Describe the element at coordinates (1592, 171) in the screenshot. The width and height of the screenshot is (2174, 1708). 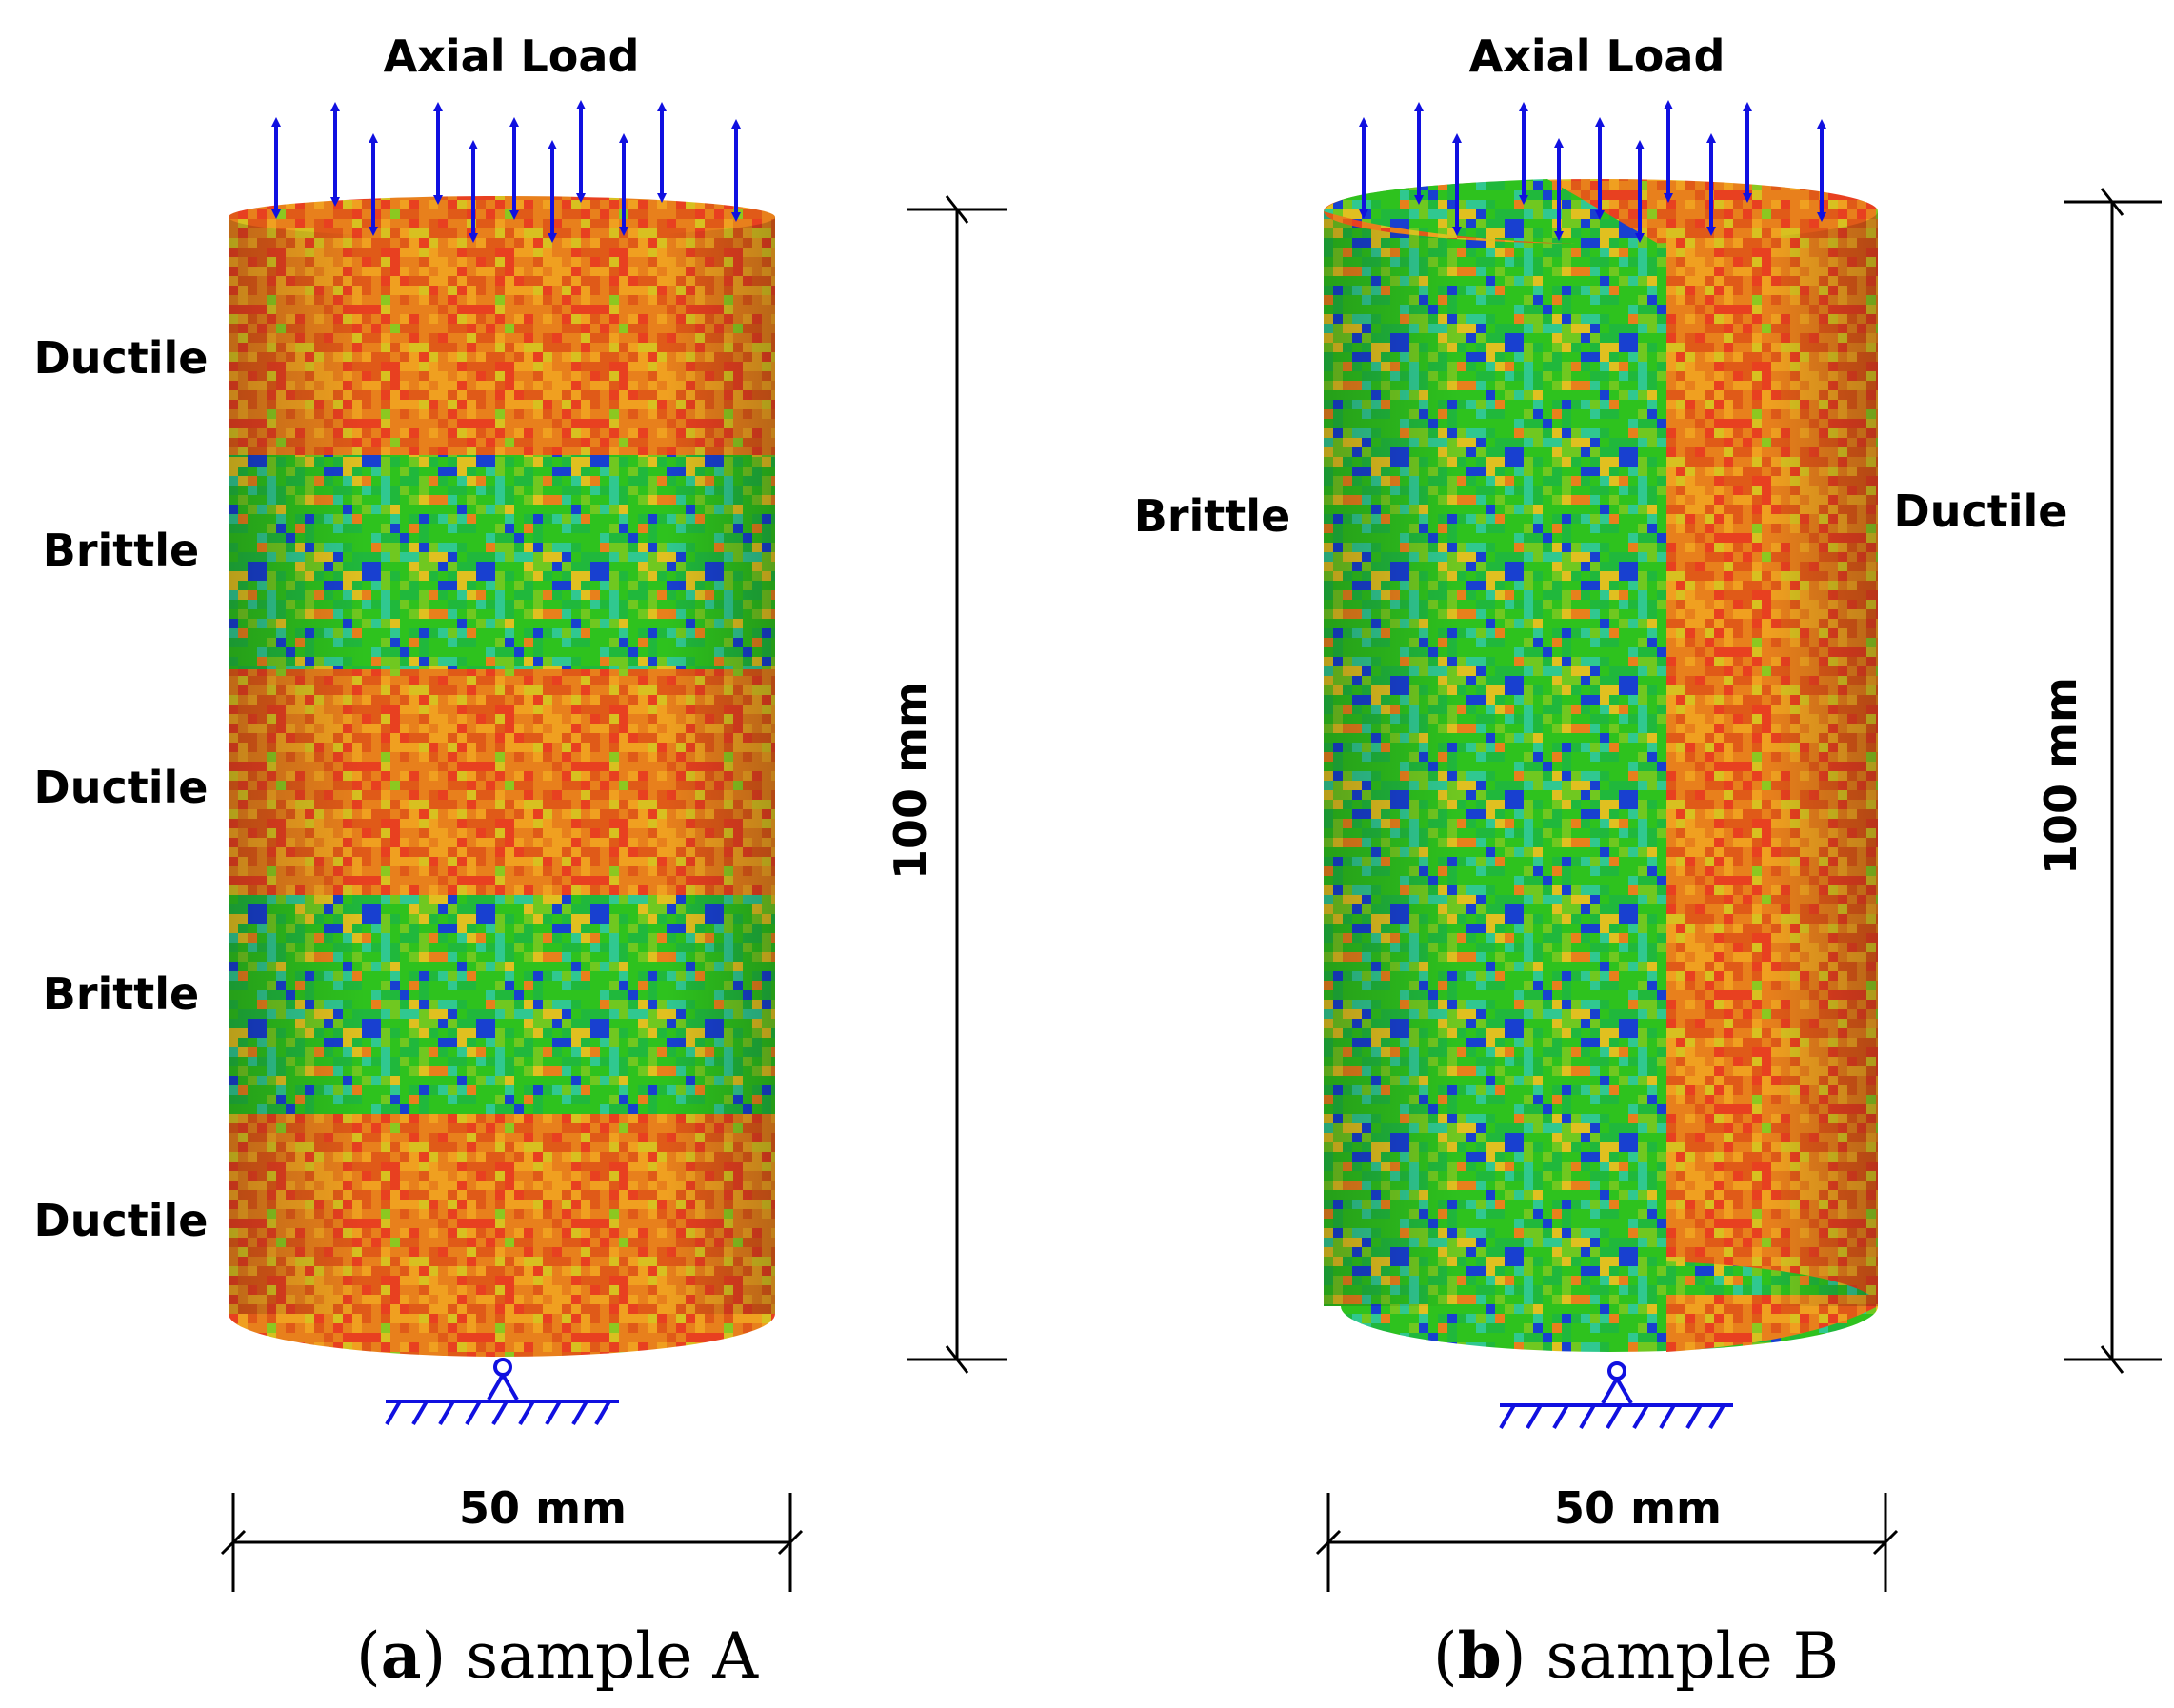
I see `load-arrows-b` at that location.